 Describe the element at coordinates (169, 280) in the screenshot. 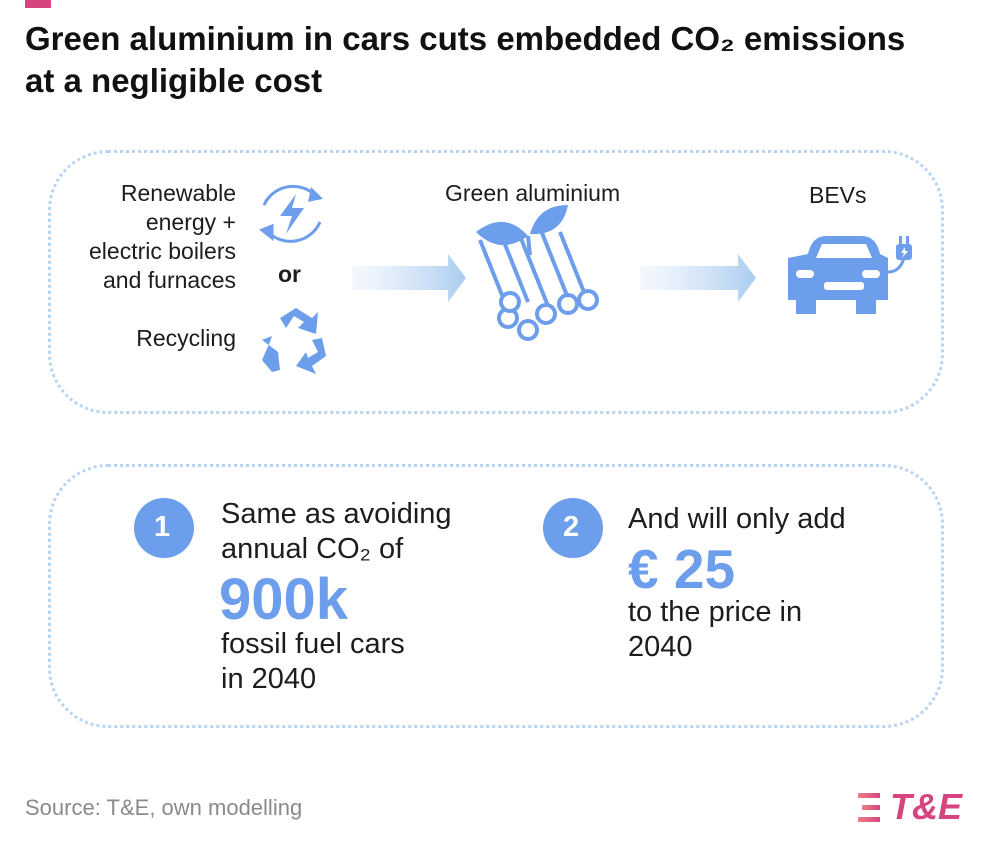

I see `source-label: and furnaces` at that location.